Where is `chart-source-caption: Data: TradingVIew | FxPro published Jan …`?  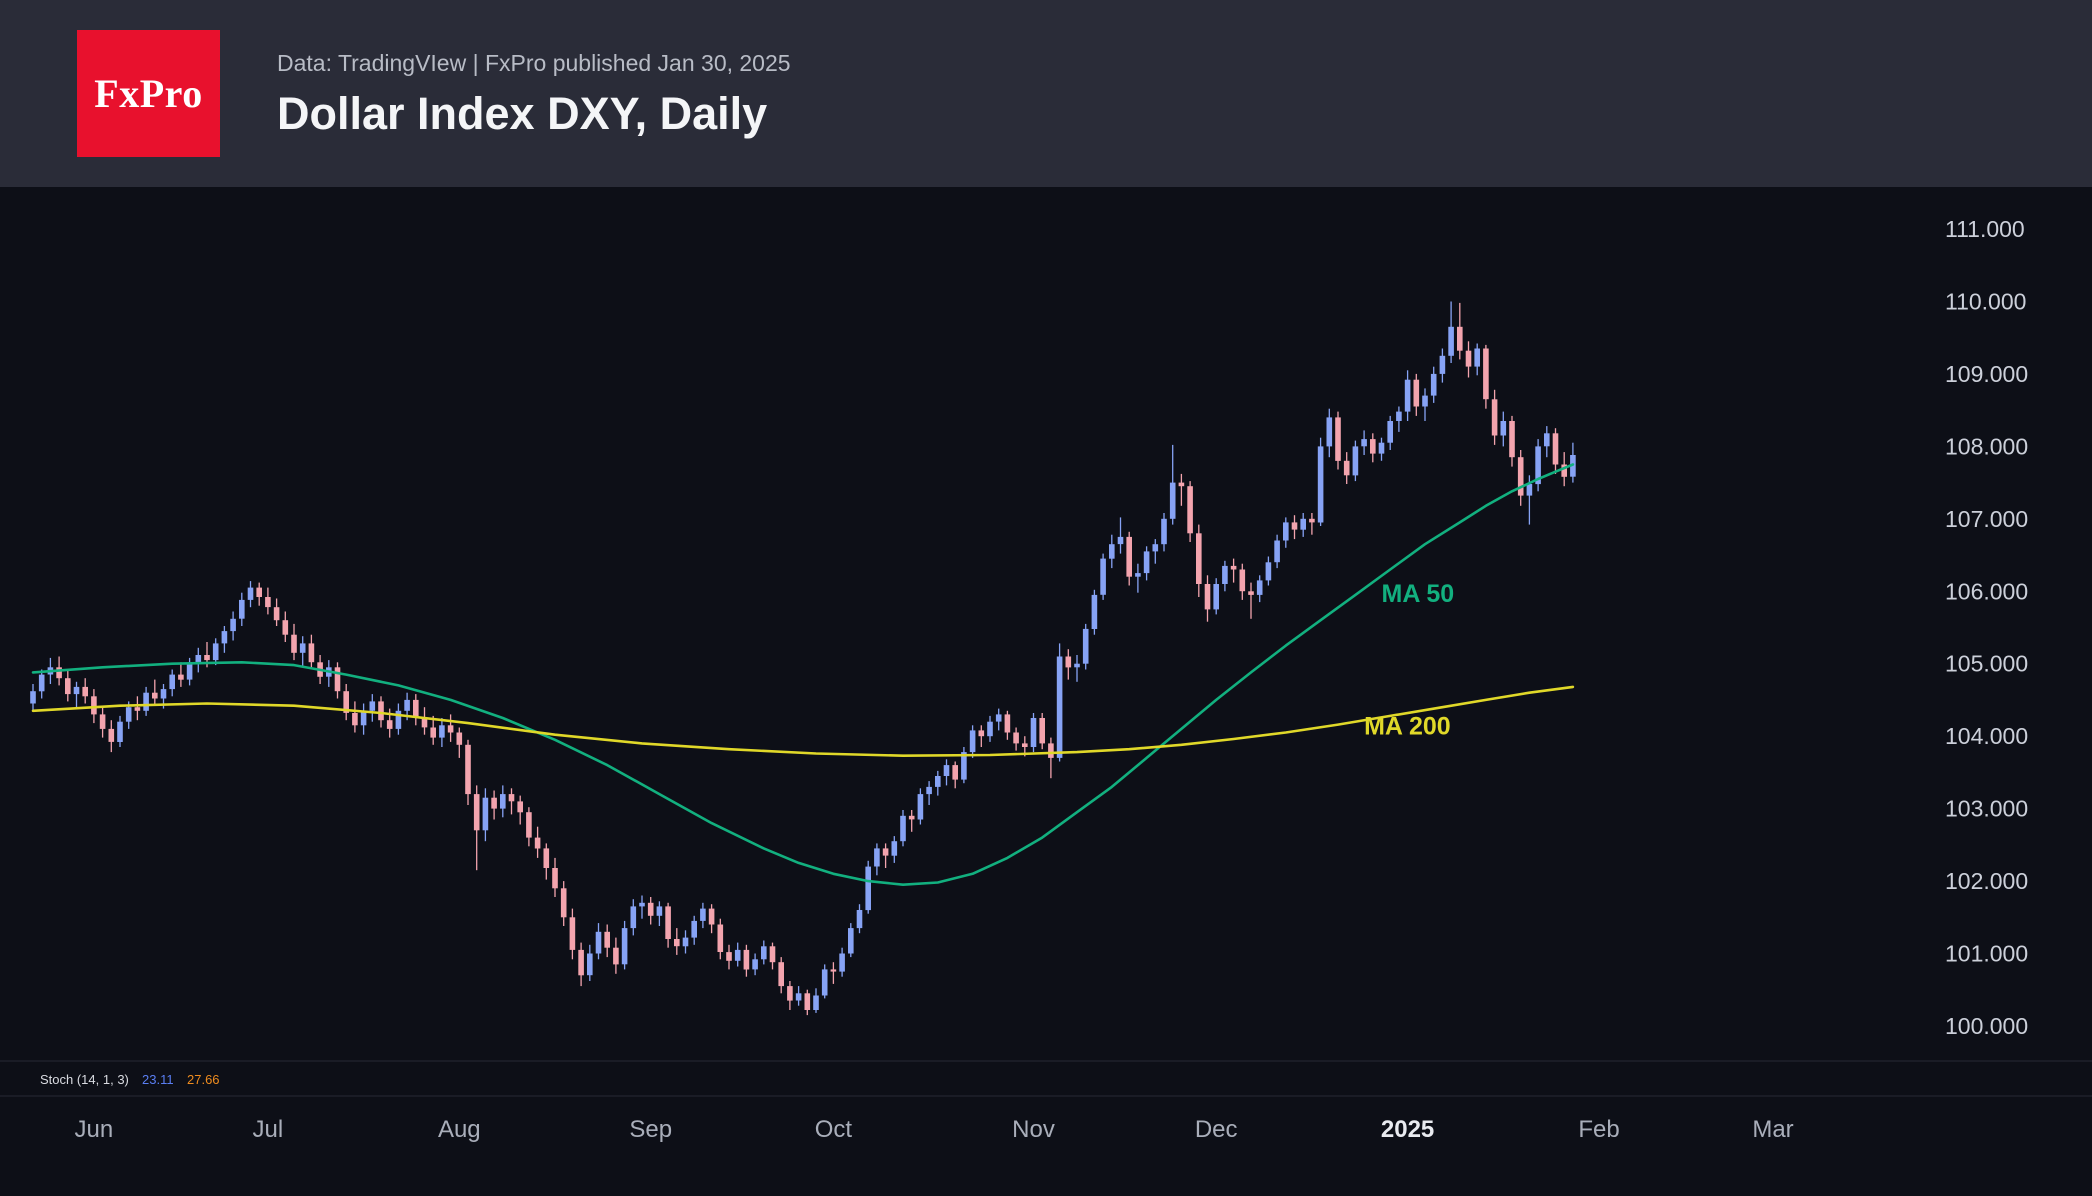 chart-source-caption: Data: TradingVIew | FxPro published Jan … is located at coordinates (534, 63).